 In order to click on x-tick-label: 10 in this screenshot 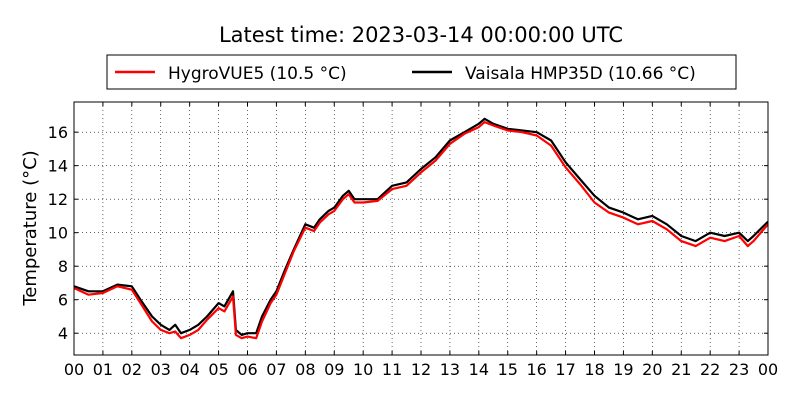, I will do `click(363, 369)`.